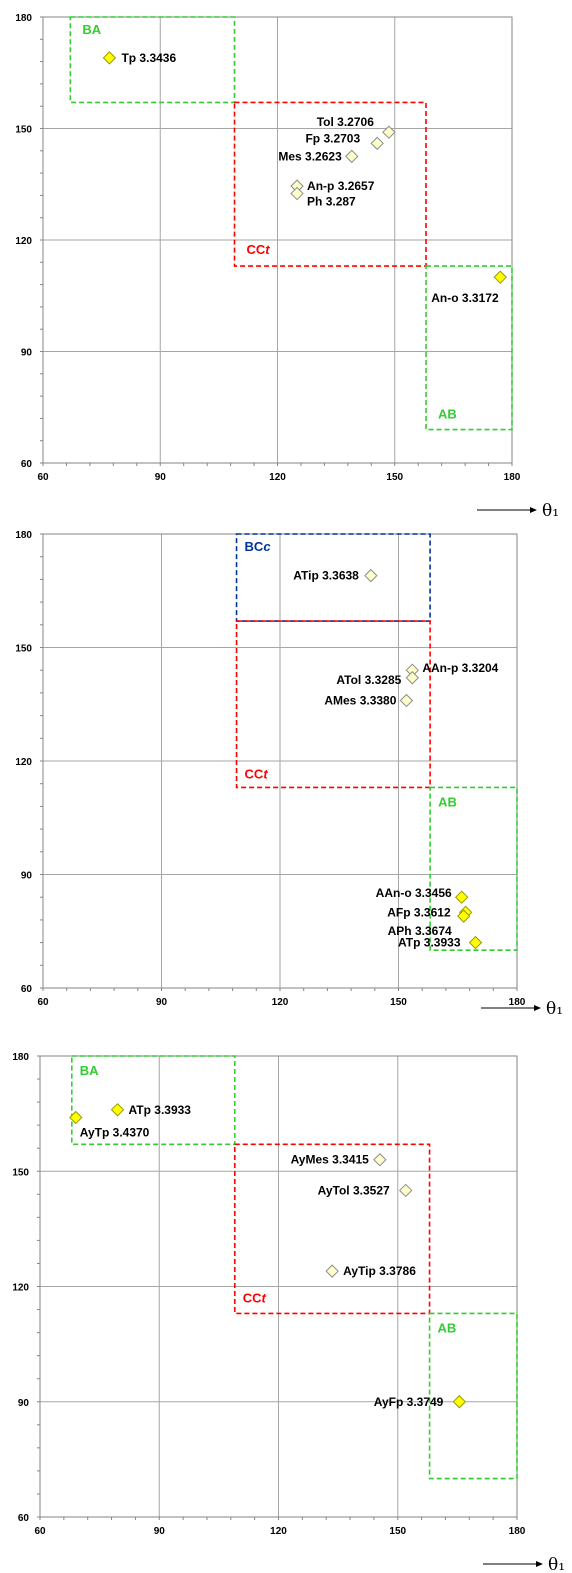  I want to click on point-label: AyTip 3.3786, so click(379, 1271).